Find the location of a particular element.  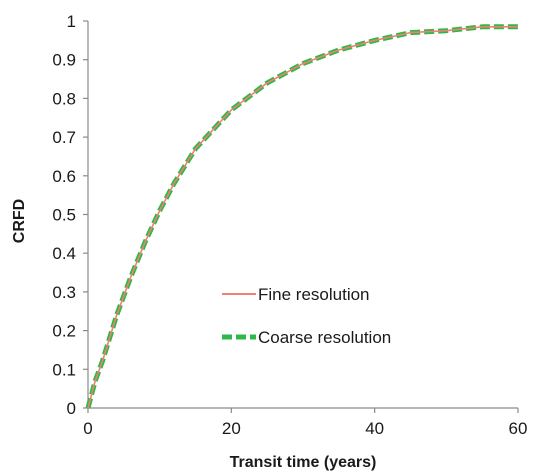

y-ticks: 0 0.1 0.2 0.3 0.4 0.5 0.6 0.7 0.8 0.9 1 is located at coordinates (70, 215).